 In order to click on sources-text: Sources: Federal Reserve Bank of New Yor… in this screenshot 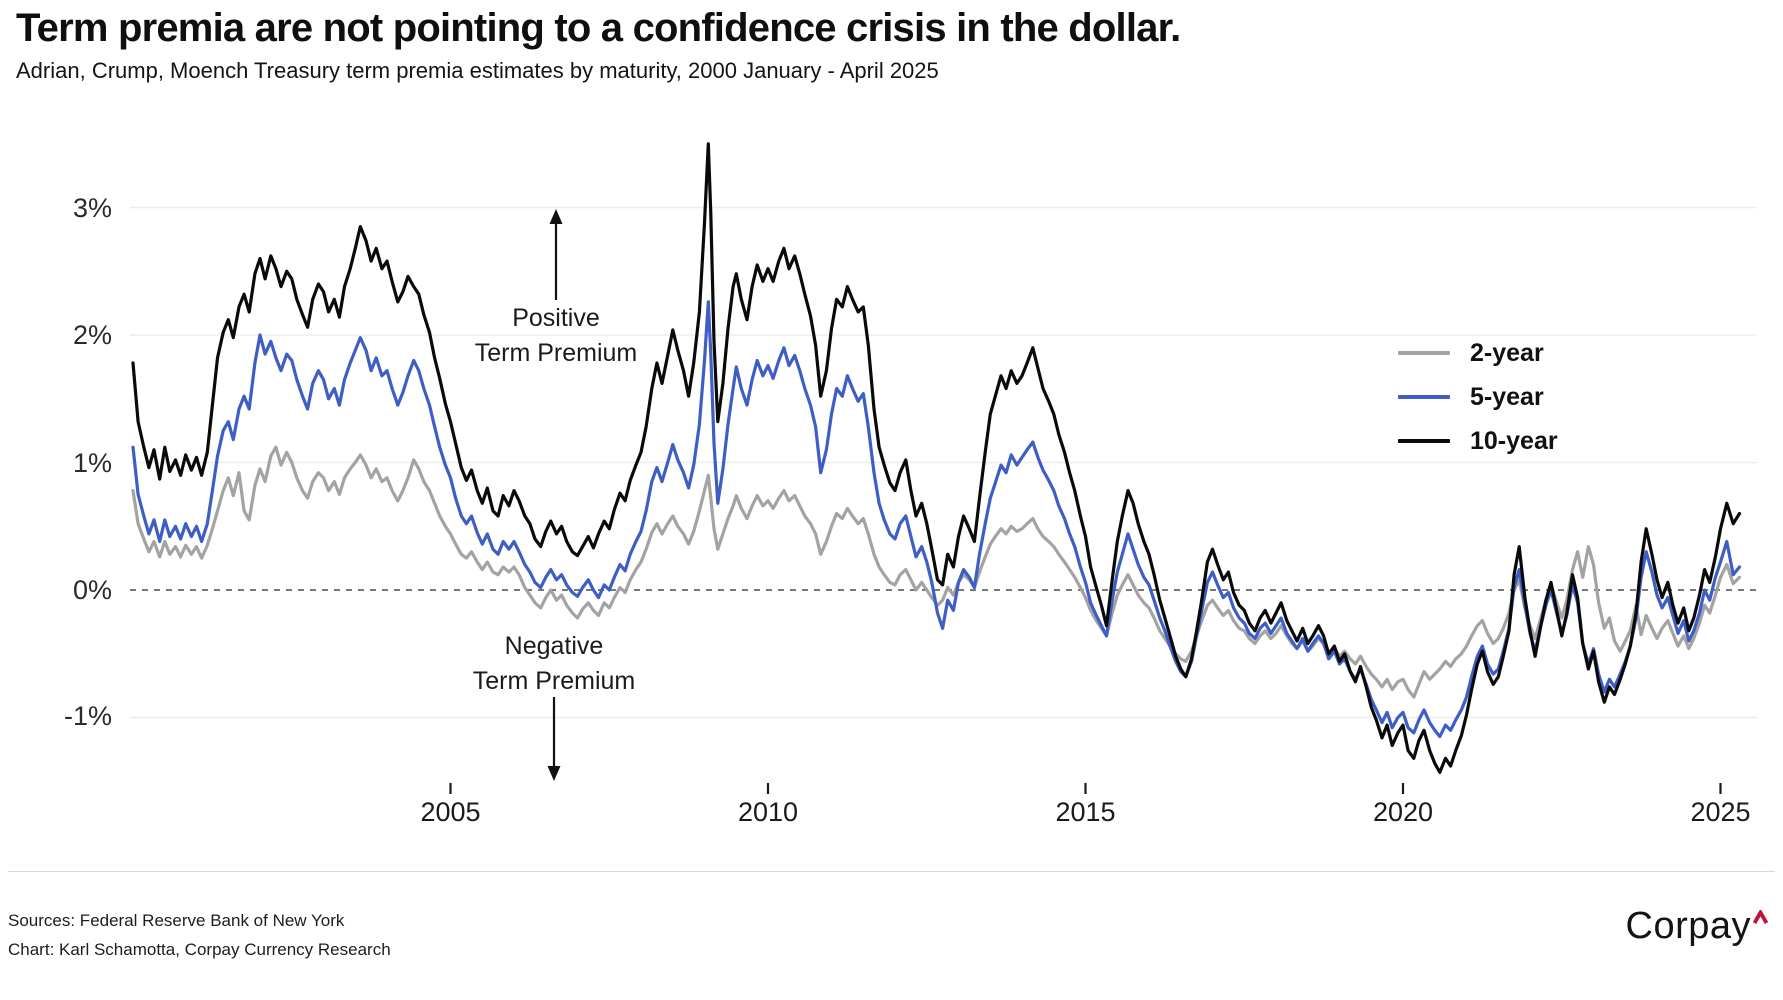, I will do `click(176, 920)`.